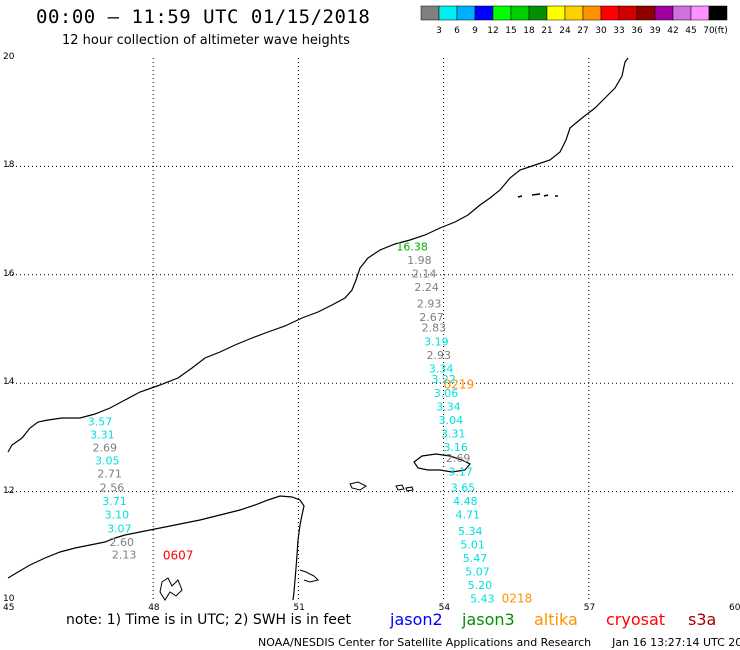 This screenshot has width=740, height=650. What do you see at coordinates (517, 599) in the screenshot?
I see `pass-time-label: 0218` at bounding box center [517, 599].